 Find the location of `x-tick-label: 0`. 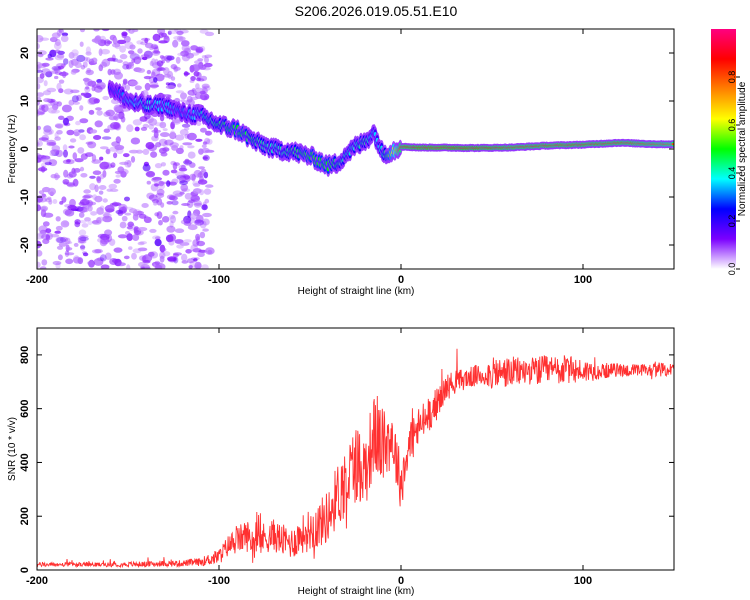

x-tick-label: 0 is located at coordinates (401, 280).